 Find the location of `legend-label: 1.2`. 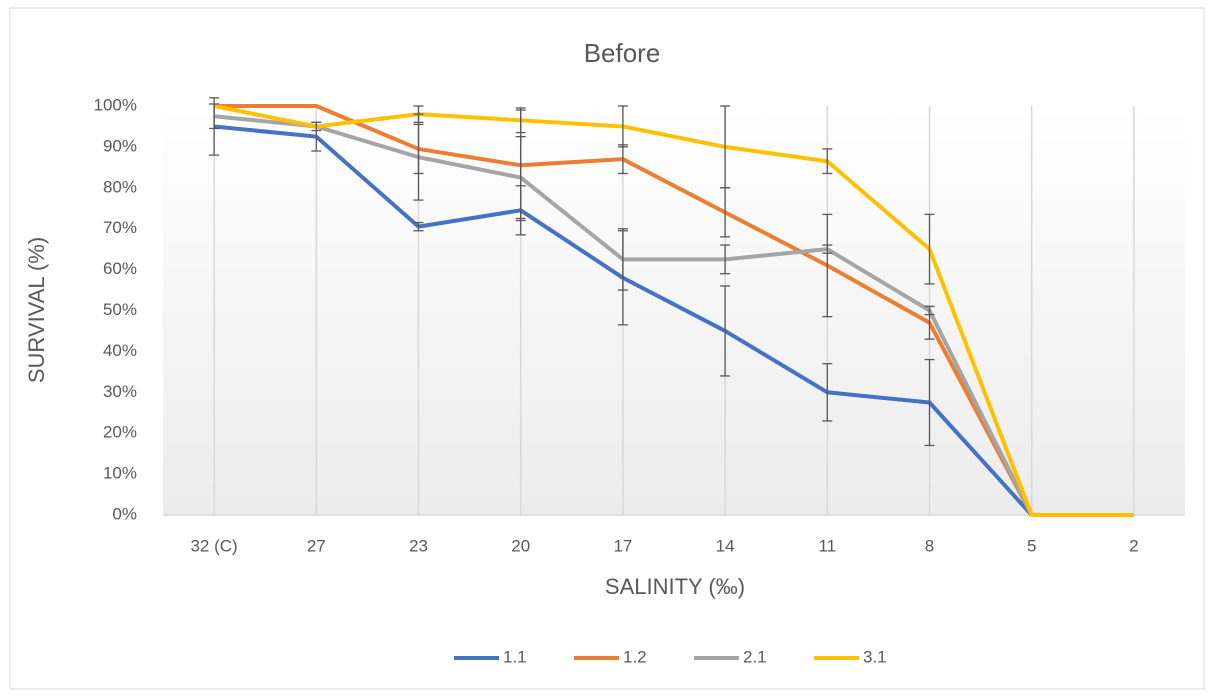

legend-label: 1.2 is located at coordinates (635, 656).